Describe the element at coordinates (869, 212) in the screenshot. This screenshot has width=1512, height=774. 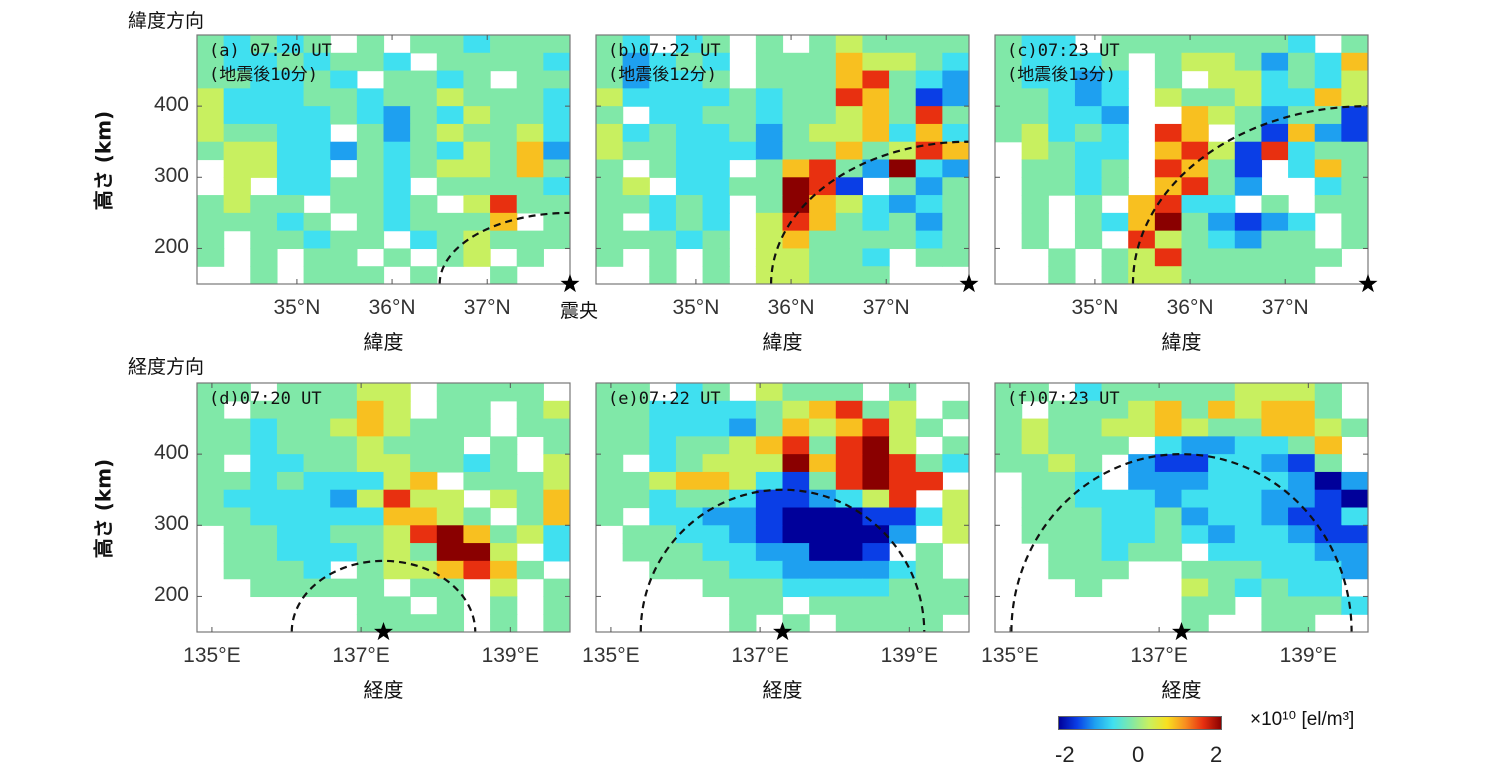
I see `wavefront-arc` at that location.